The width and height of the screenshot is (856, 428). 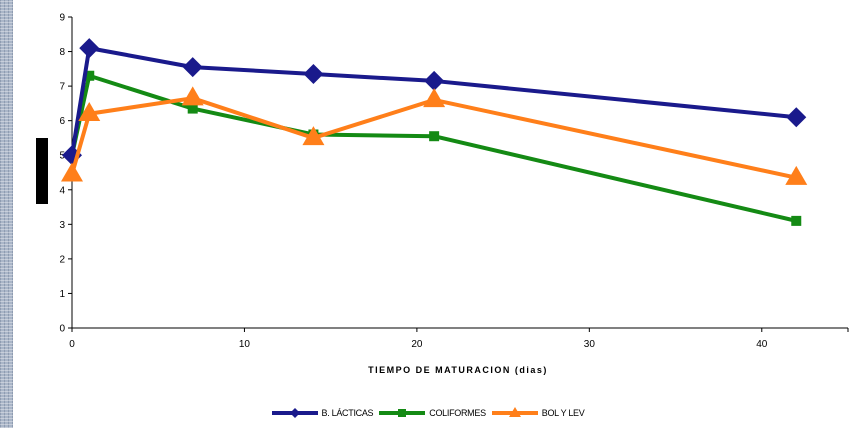 I want to click on y-tick-label: 1, so click(x=62, y=294).